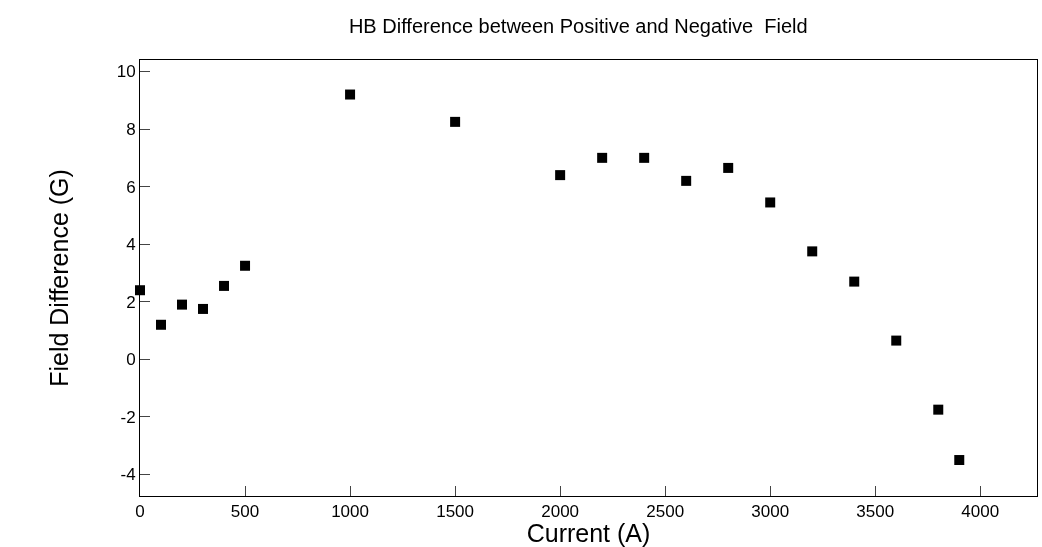 The image size is (1042, 547). What do you see at coordinates (980, 512) in the screenshot?
I see `x-tick-label: 4000` at bounding box center [980, 512].